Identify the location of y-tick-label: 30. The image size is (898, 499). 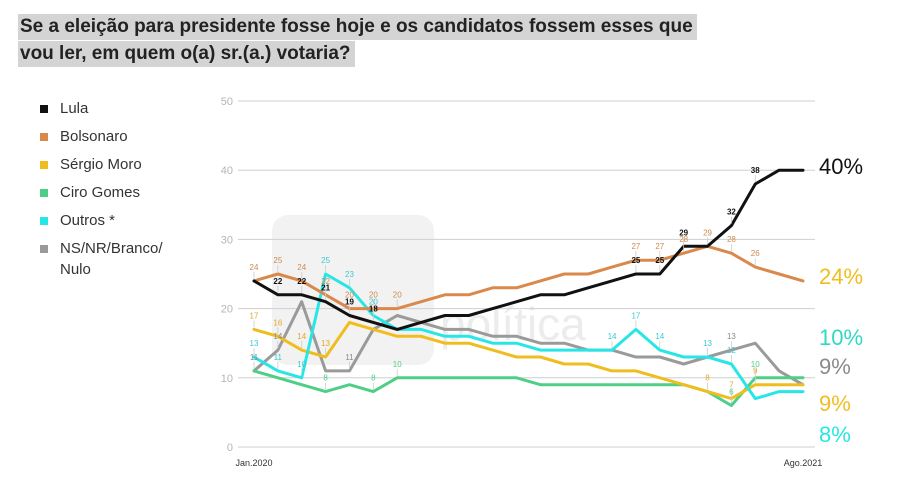
(227, 240).